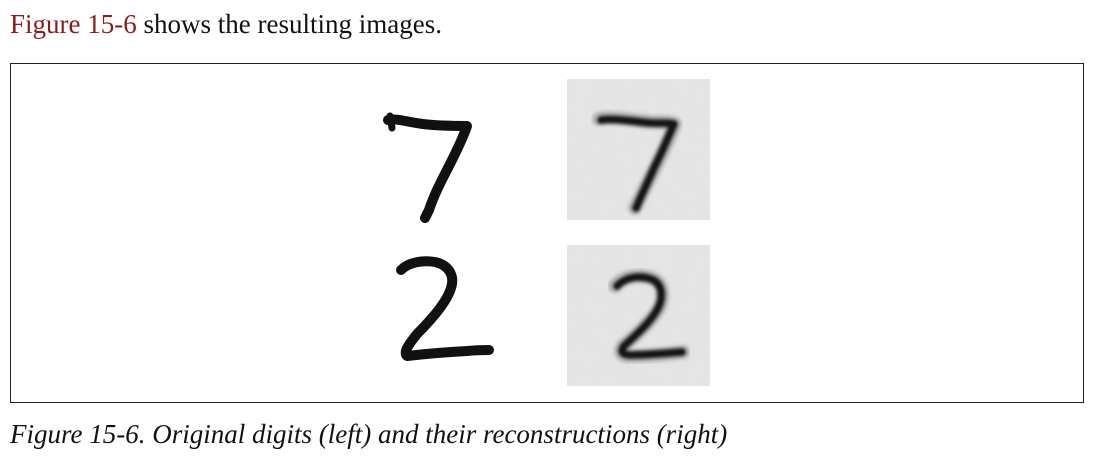  Describe the element at coordinates (289, 24) in the screenshot. I see `intro-text: shows the resulting images.` at that location.